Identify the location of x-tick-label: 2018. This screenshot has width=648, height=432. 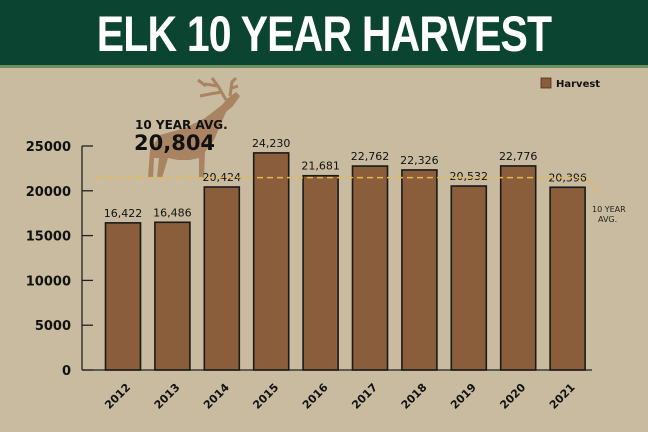
(414, 396).